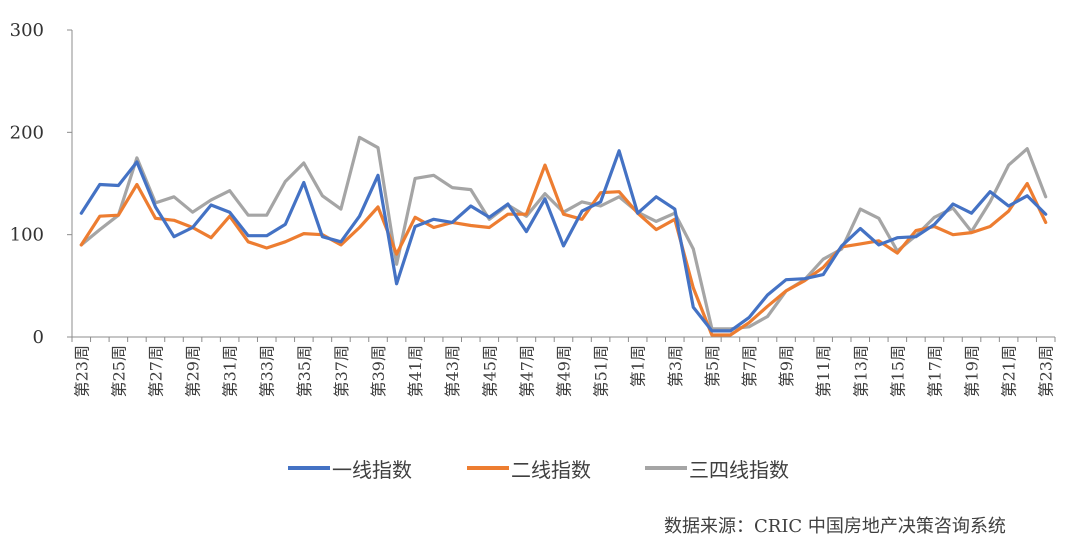 The height and width of the screenshot is (541, 1080). What do you see at coordinates (712, 366) in the screenshot?
I see `x-tick-label: 第5周` at bounding box center [712, 366].